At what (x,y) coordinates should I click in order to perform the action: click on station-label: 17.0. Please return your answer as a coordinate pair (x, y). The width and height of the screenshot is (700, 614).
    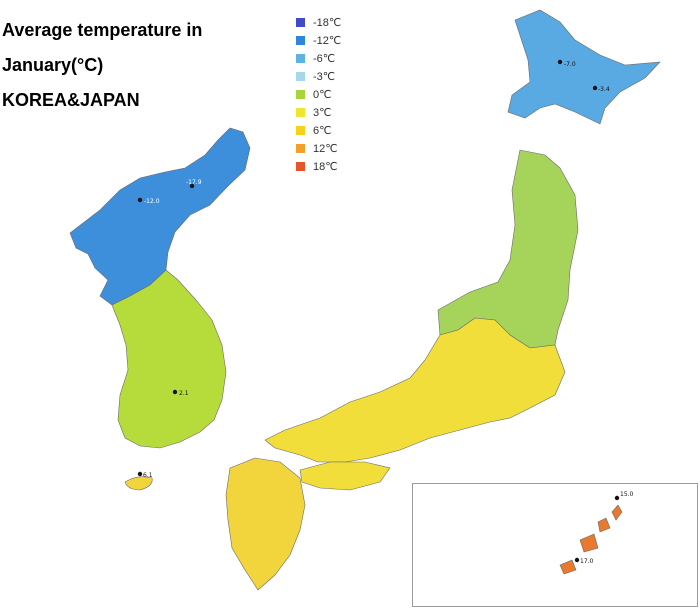
    Looking at the image, I should click on (587, 561).